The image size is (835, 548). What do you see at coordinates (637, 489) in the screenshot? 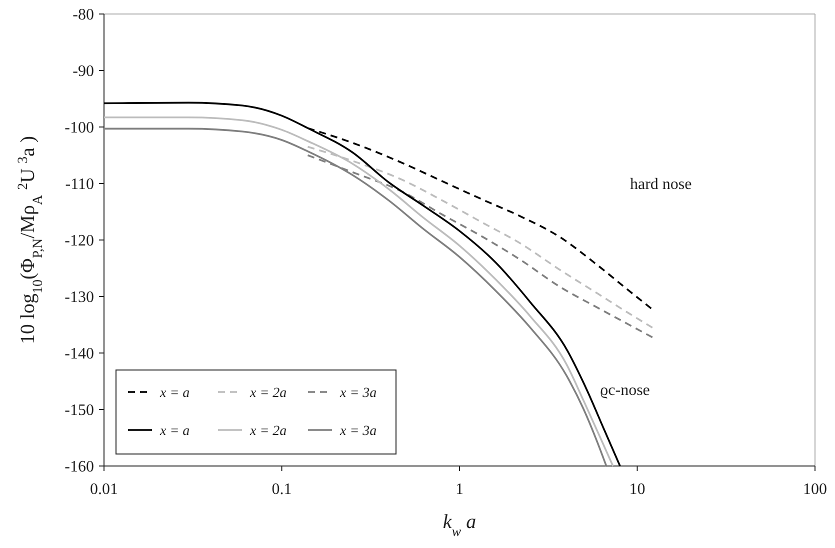
I see `x-tick-label: 10` at bounding box center [637, 489].